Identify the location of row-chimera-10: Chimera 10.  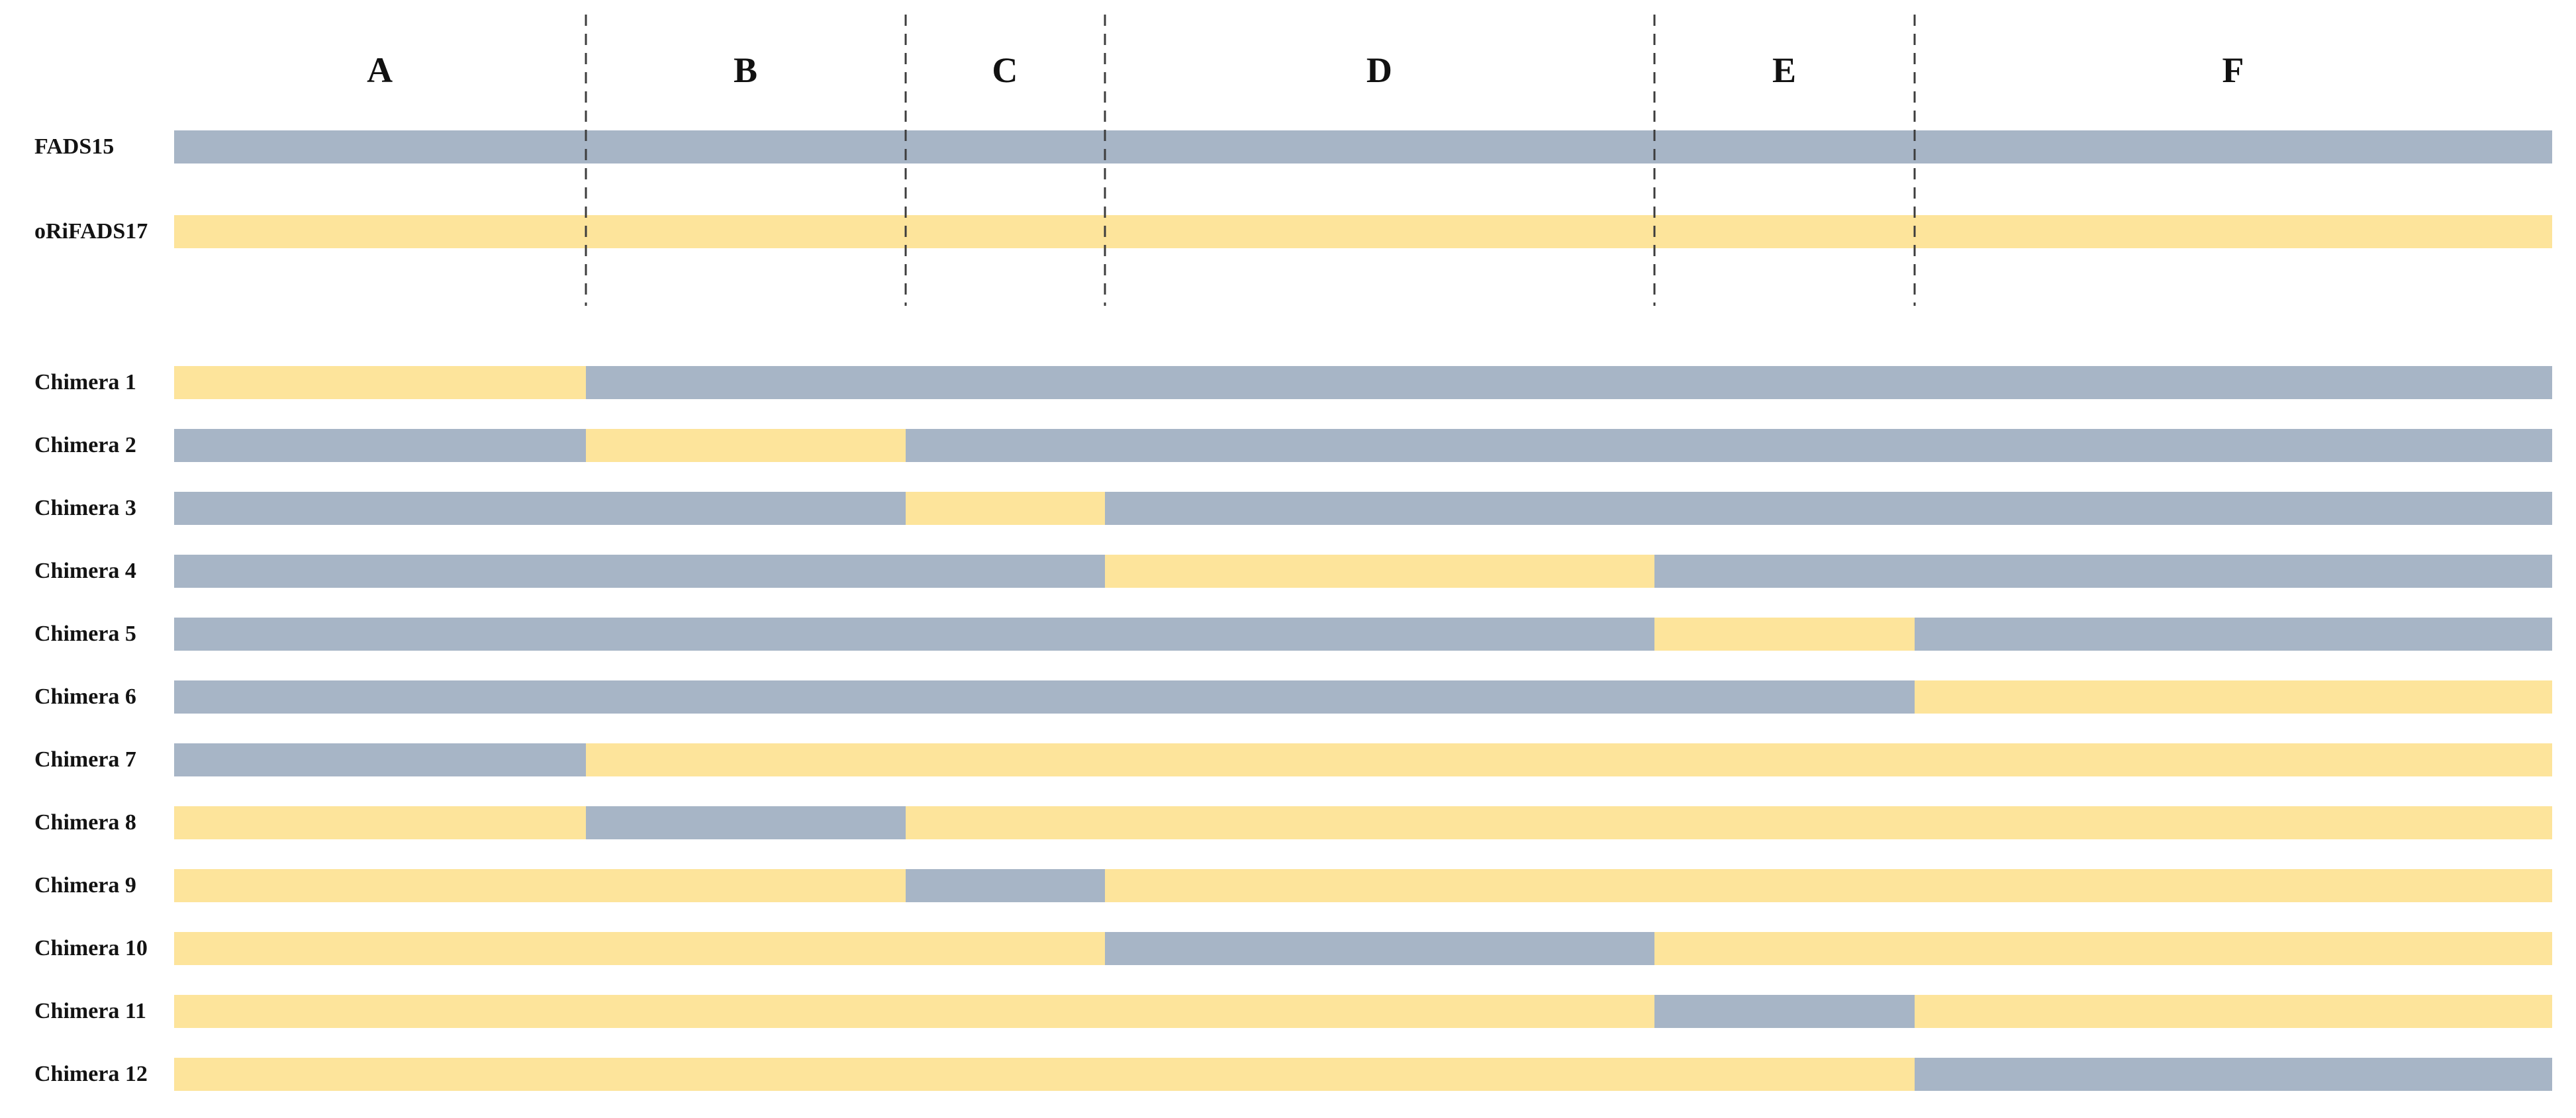
(1288, 949).